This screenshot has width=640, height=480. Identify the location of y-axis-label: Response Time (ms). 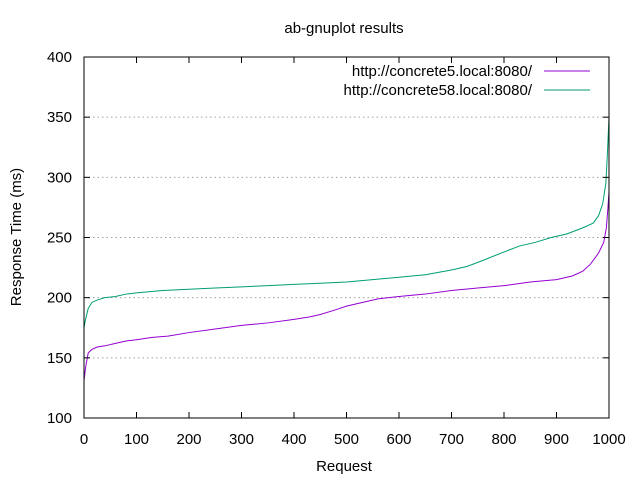
(16, 237).